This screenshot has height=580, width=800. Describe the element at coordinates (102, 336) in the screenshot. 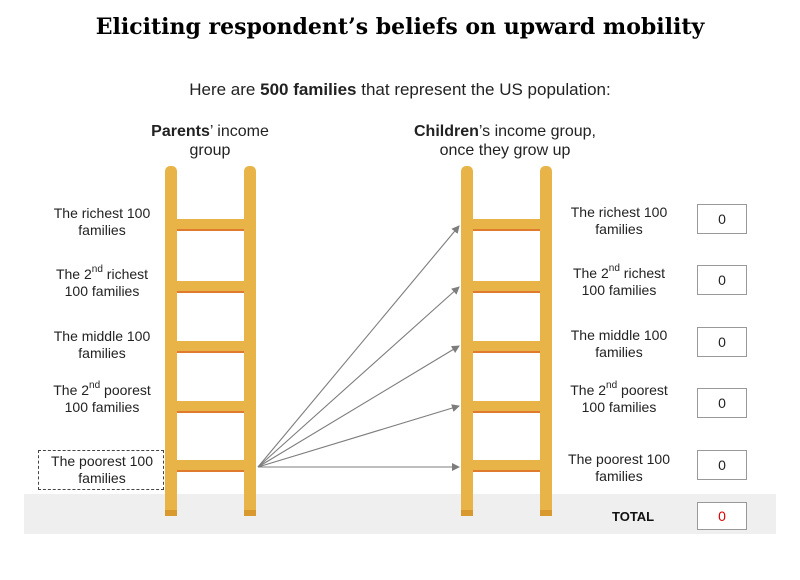

I see `parent-label-middle-line1: The middle 100` at that location.